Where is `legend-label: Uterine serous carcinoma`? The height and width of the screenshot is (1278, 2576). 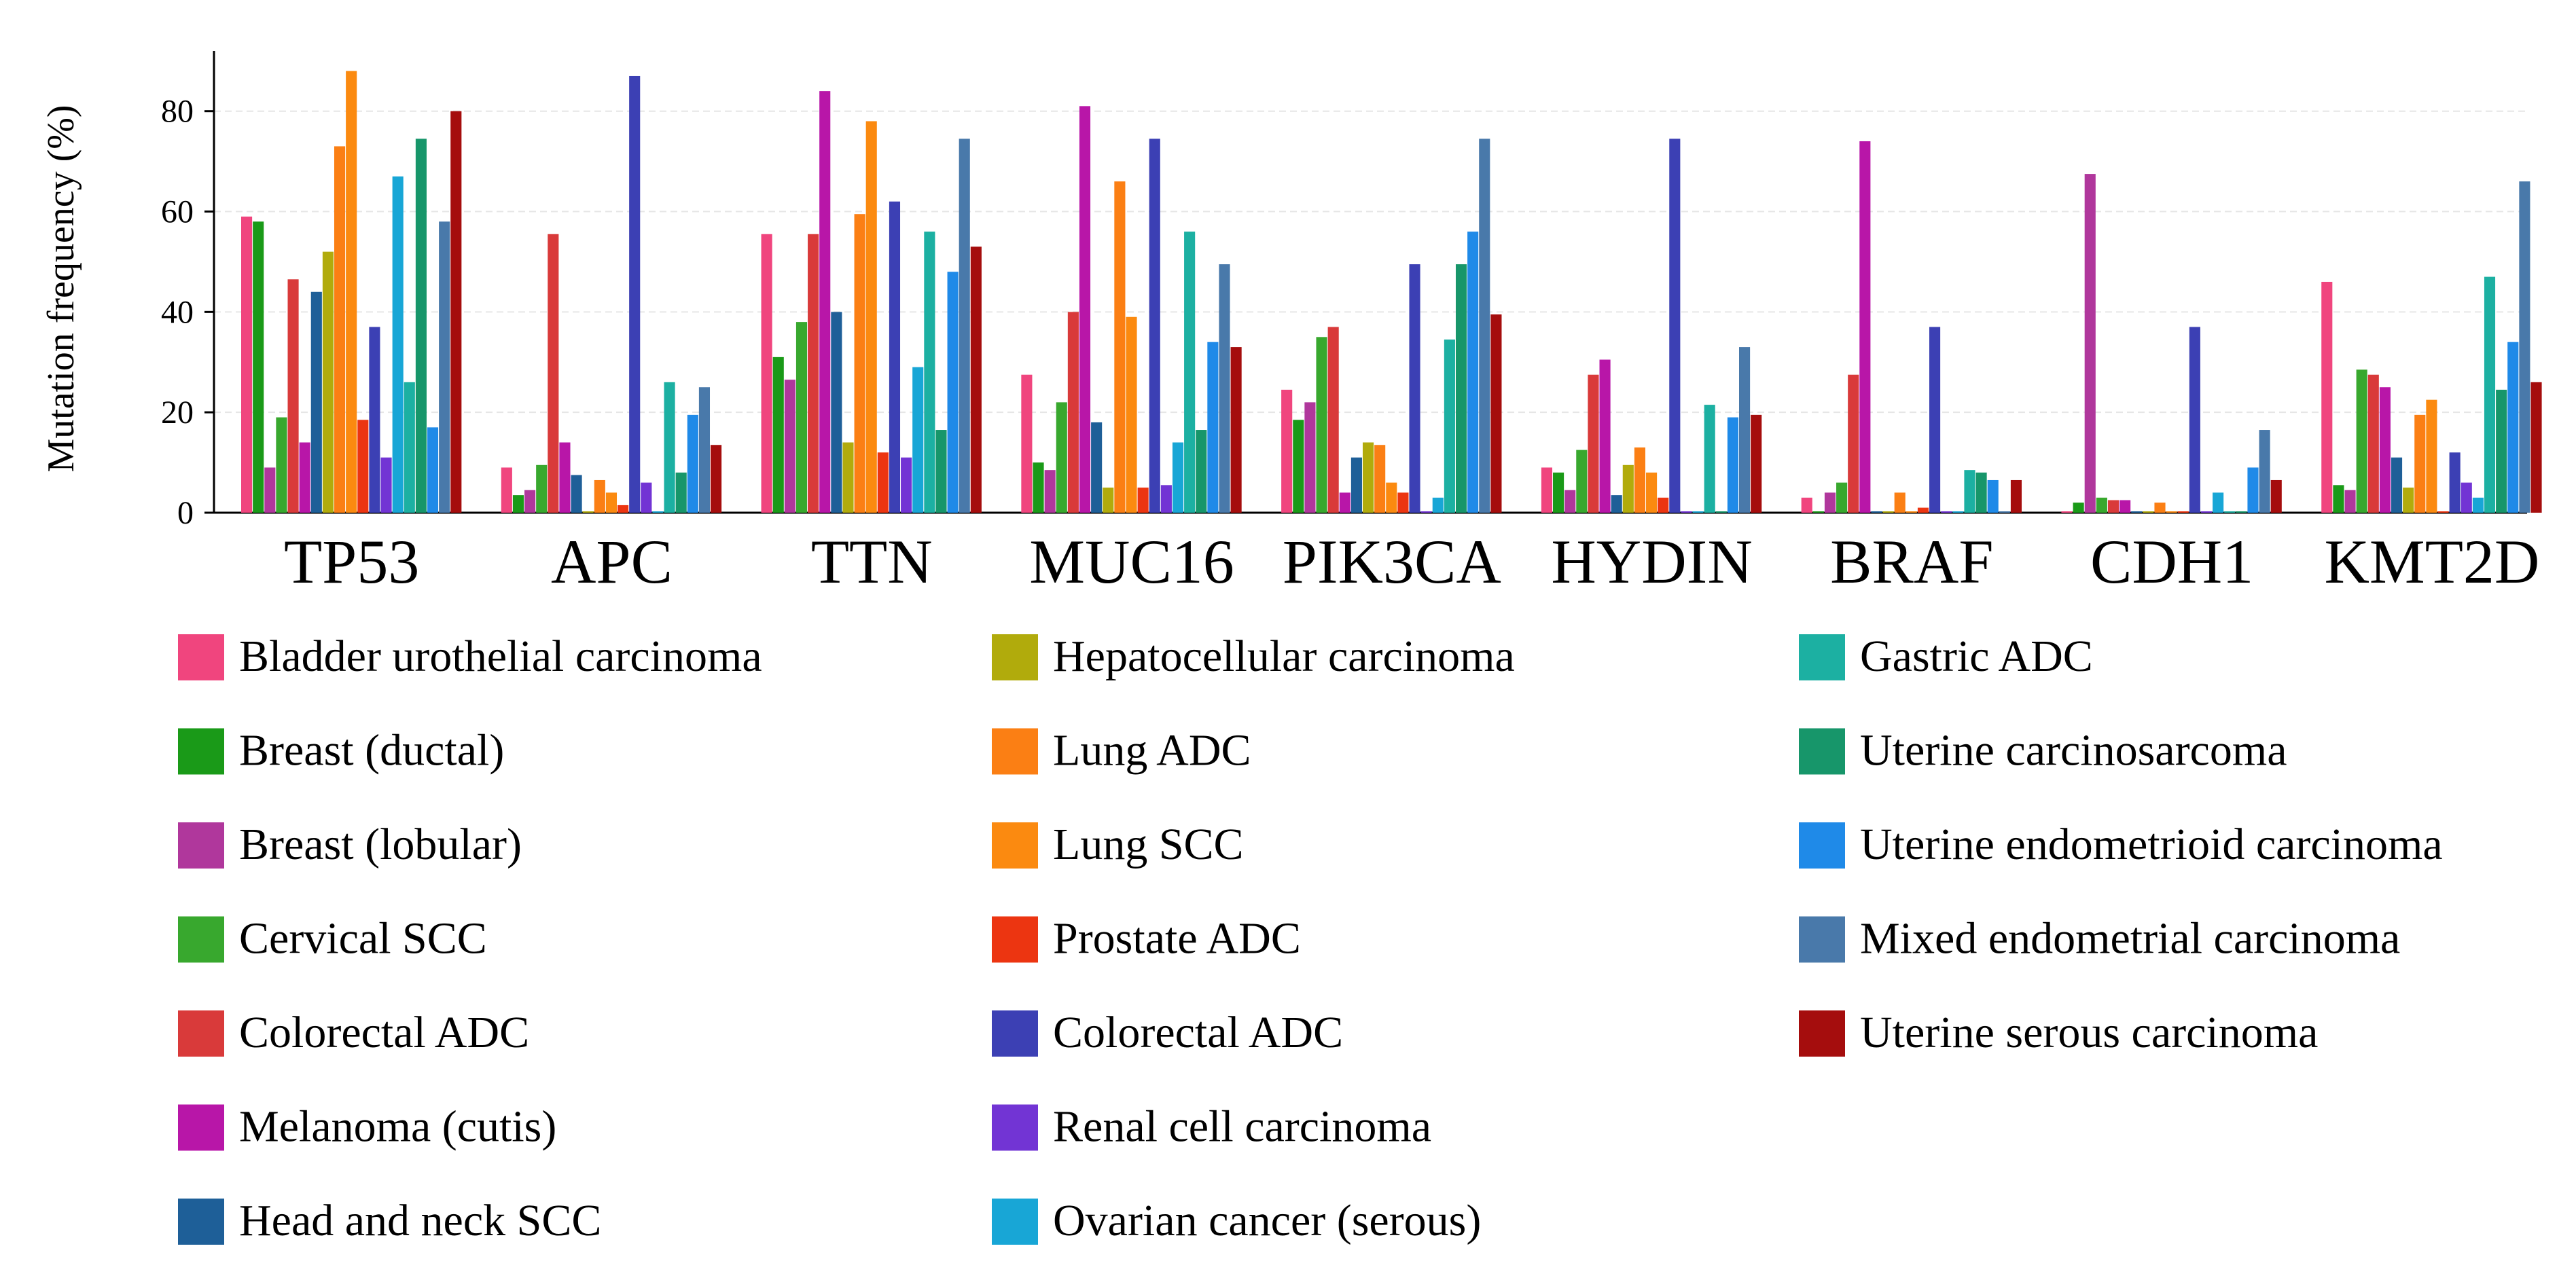 legend-label: Uterine serous carcinoma is located at coordinates (2089, 1032).